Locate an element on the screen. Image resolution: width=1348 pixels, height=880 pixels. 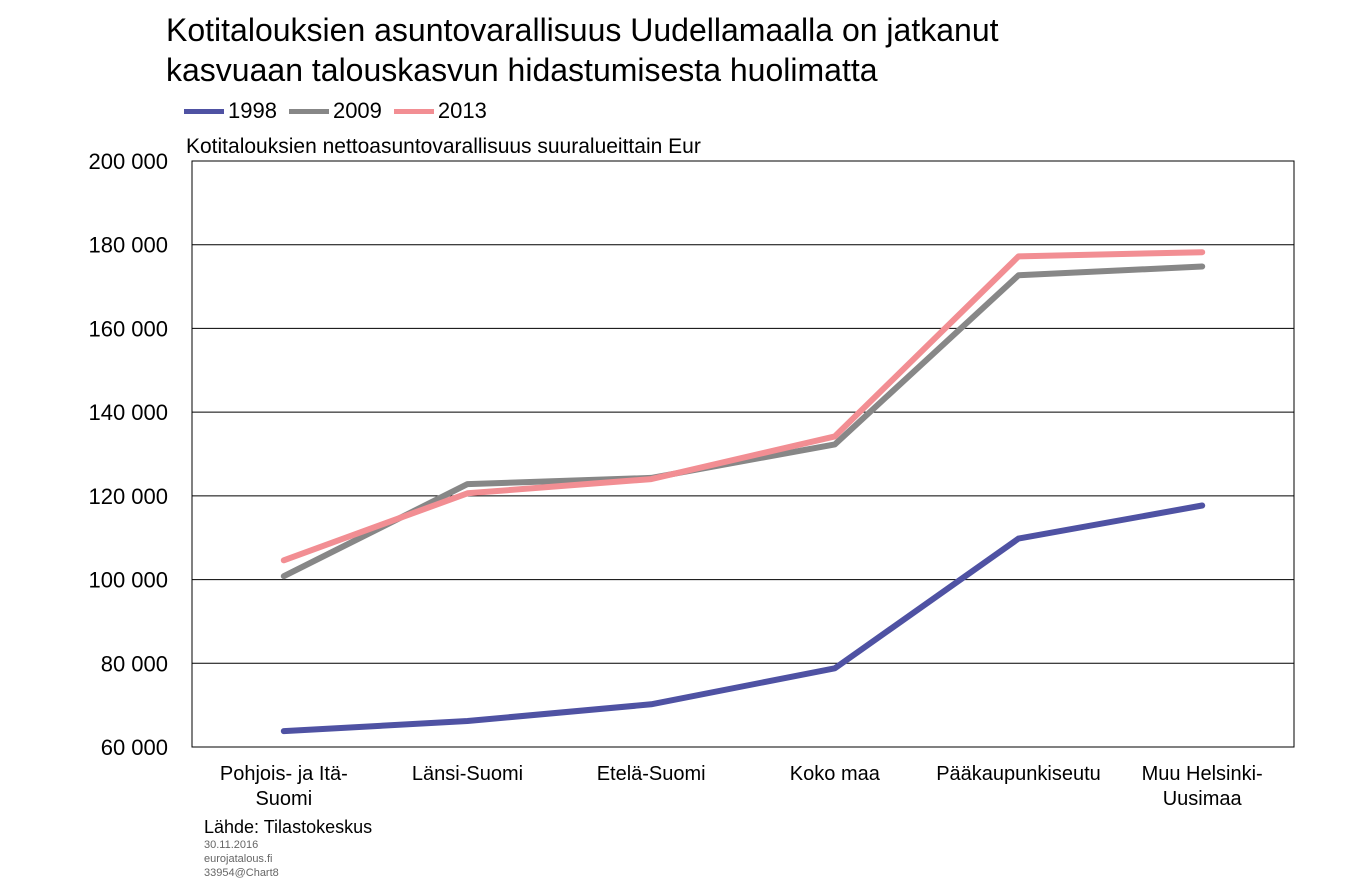
x-tick-label: Koko maa is located at coordinates (835, 774).